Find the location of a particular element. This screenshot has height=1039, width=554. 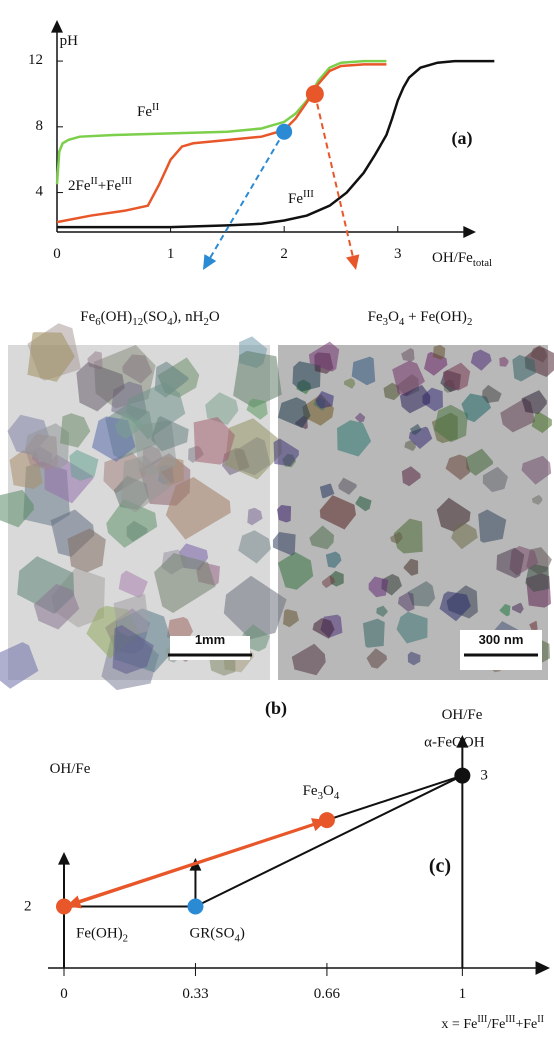

panel-label: (b) is located at coordinates (276, 708).